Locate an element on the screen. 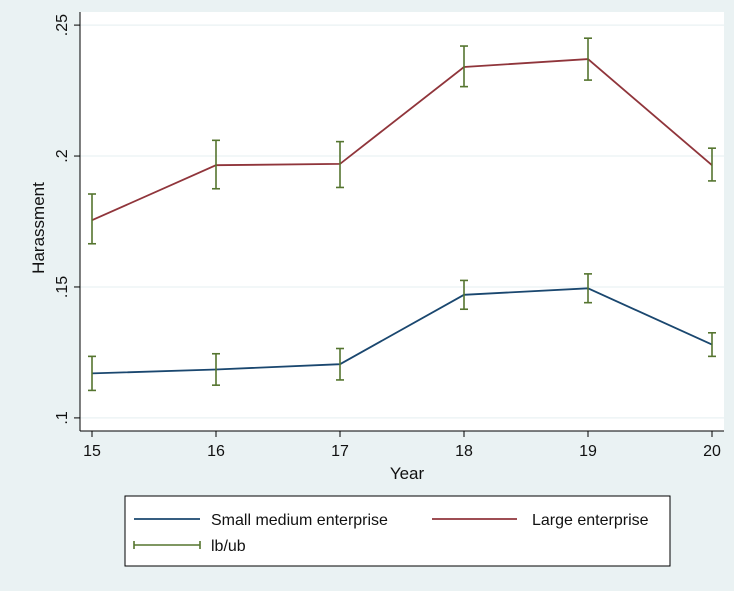 The image size is (734, 591). legend-label-0: Small medium enterprise is located at coordinates (299, 520).